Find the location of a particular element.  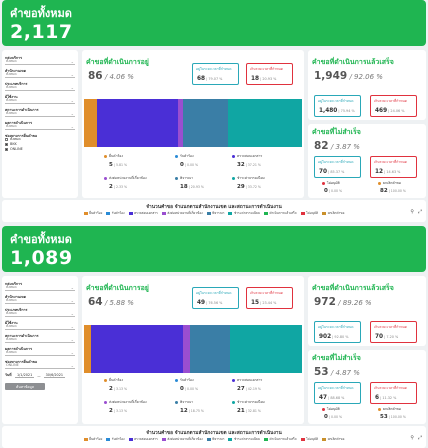

source-checkbox: ONLINE is located at coordinates (40, 149).